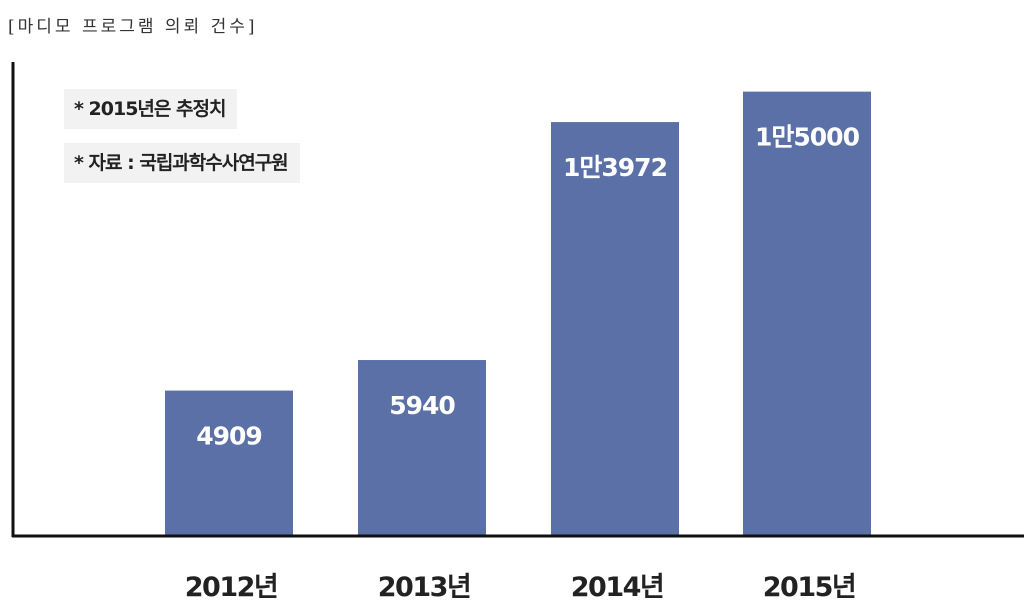  I want to click on bar-2012년, so click(229, 463).